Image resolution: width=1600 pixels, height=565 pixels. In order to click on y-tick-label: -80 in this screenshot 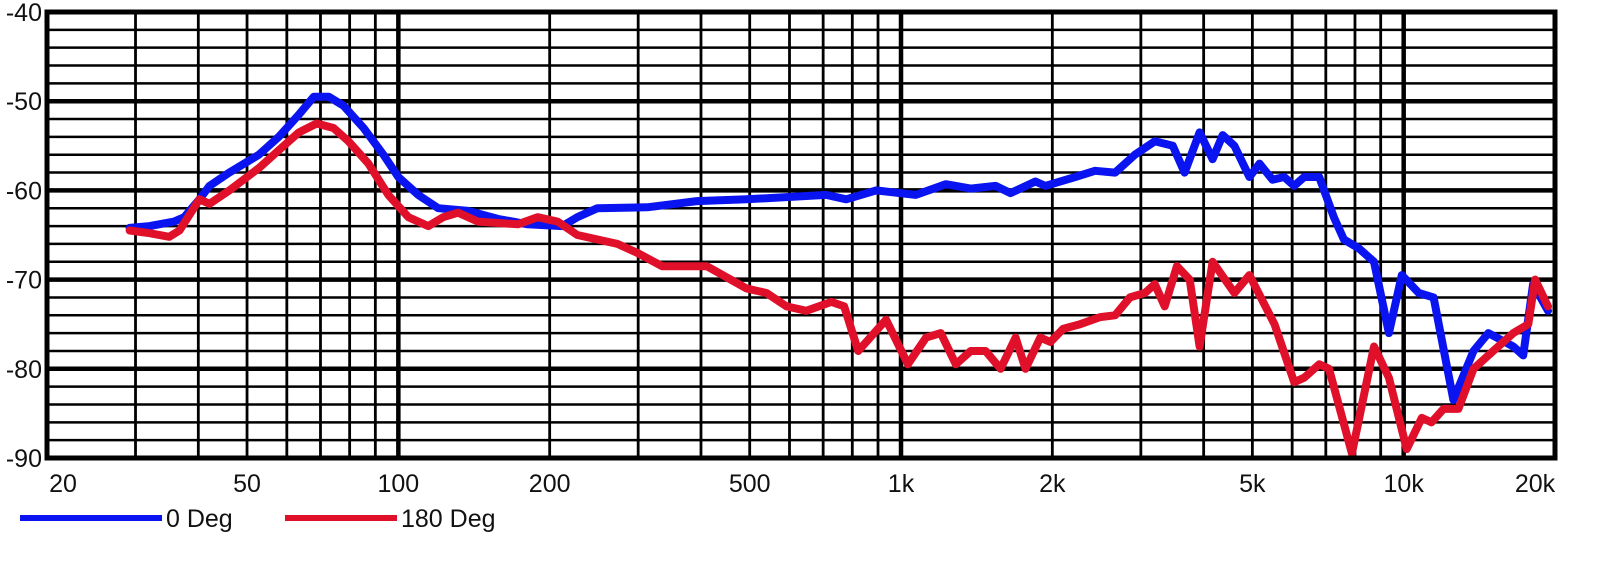, I will do `click(24, 370)`.